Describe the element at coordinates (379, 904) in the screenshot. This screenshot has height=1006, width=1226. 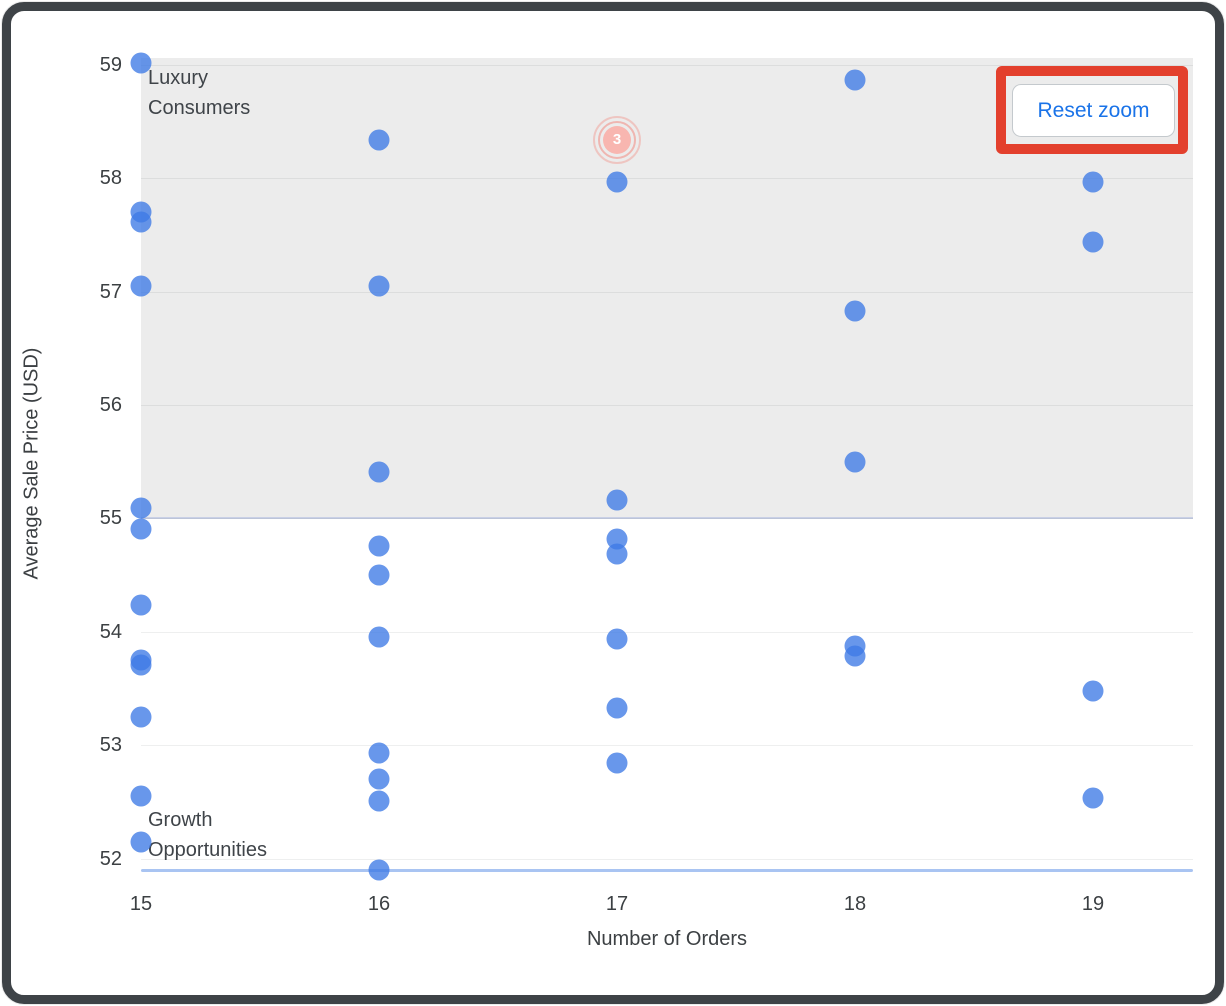
I see `x-tick-label-16: 16` at that location.